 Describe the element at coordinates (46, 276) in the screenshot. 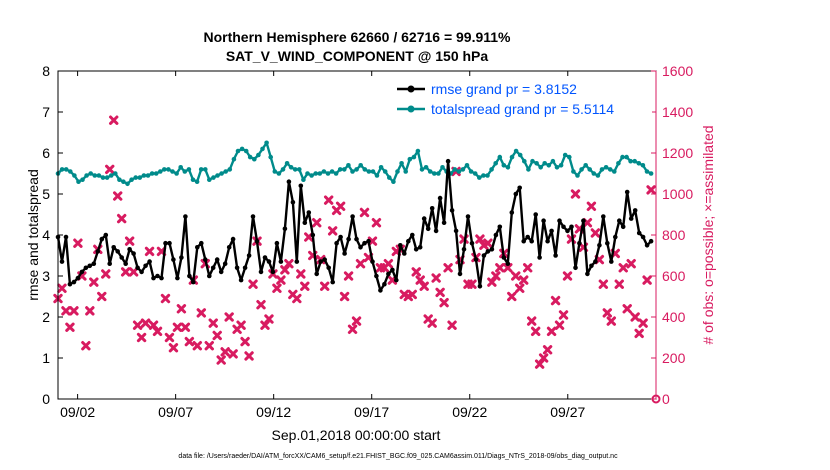

I see `y-tick-label: 3` at that location.